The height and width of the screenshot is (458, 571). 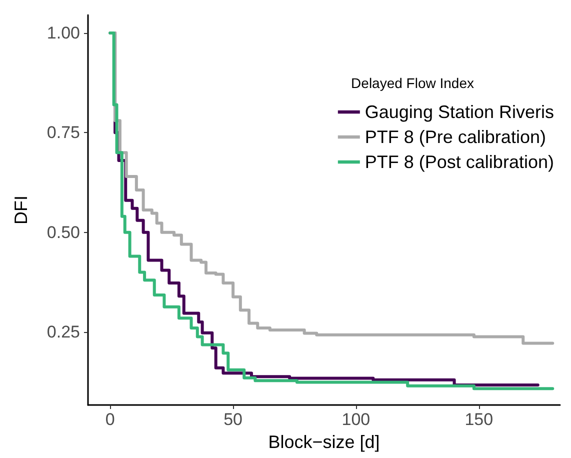 What do you see at coordinates (459, 162) in the screenshot?
I see `legend-label: PTF 8 (Post calibration)` at bounding box center [459, 162].